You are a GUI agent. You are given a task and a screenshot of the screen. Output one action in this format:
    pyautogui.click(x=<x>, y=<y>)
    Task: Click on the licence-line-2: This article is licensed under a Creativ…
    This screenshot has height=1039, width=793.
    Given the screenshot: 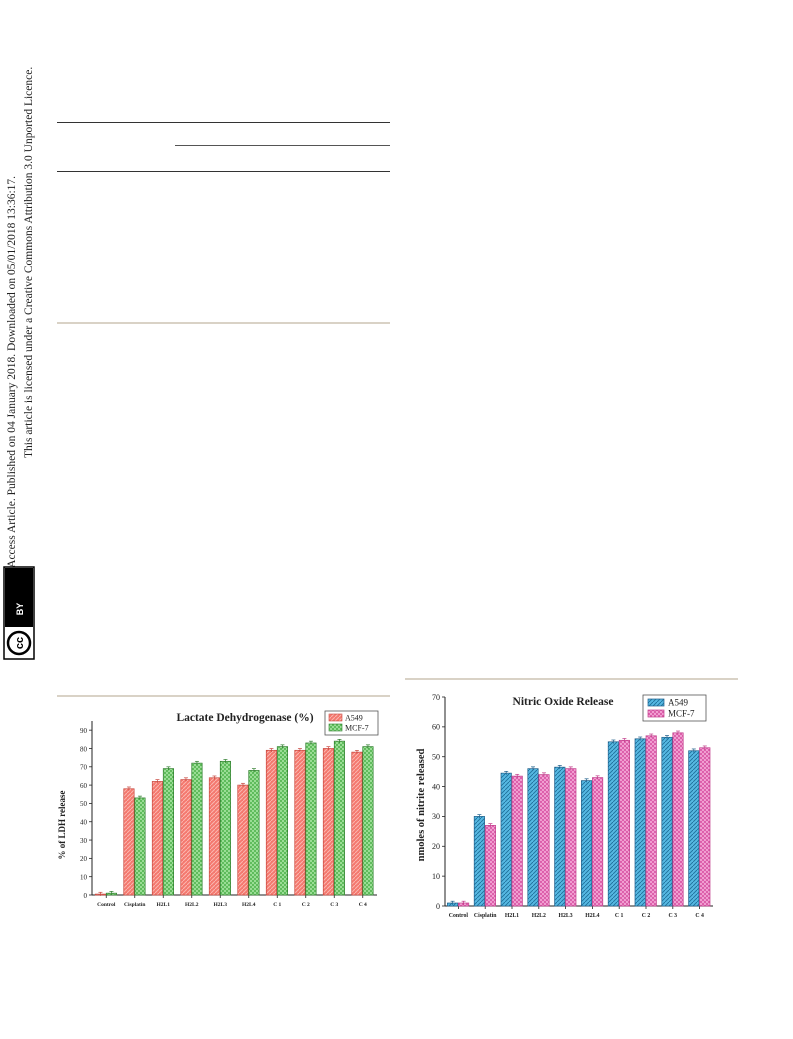 What is the action you would take?
    pyautogui.click(x=29, y=262)
    